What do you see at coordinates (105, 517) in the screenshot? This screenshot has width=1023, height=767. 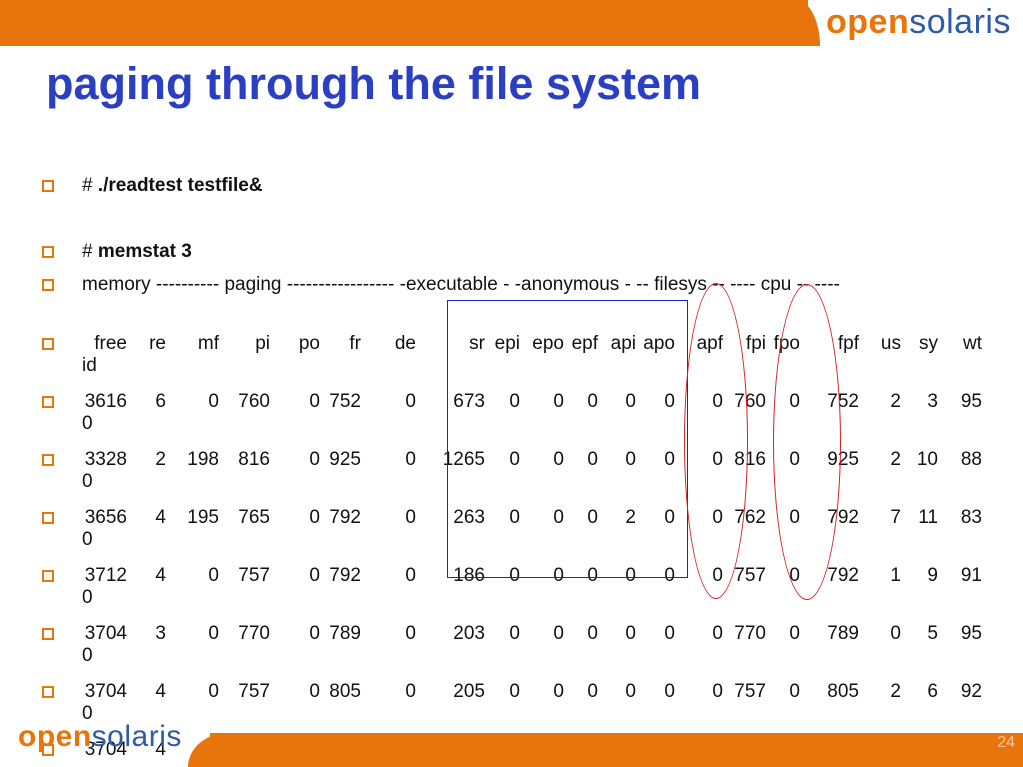 I see `table-cell: 3656` at bounding box center [105, 517].